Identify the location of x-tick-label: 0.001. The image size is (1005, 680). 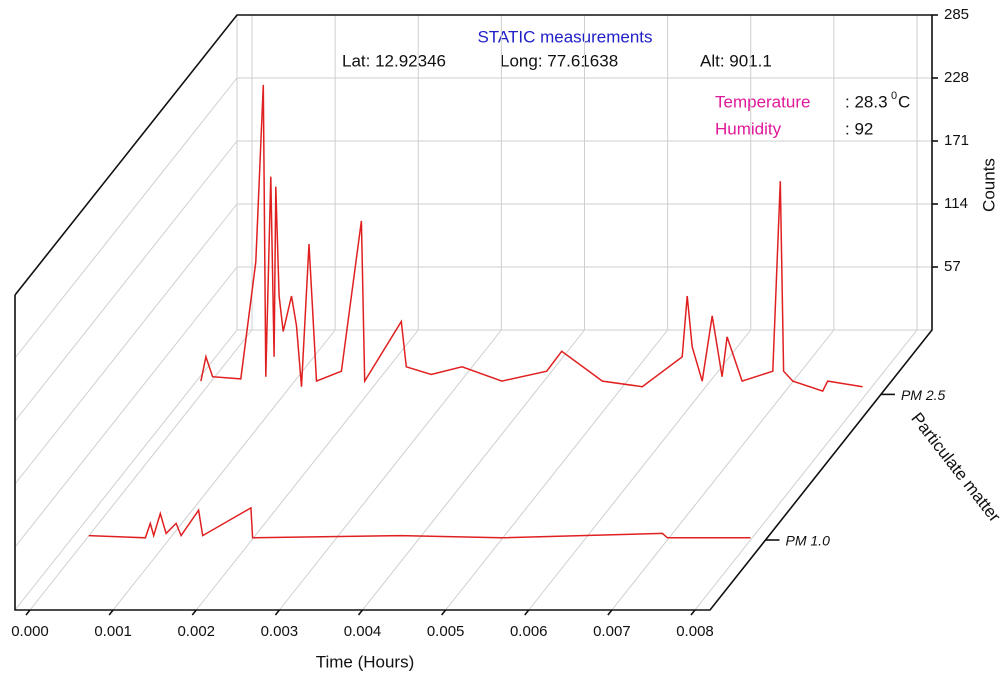
(113, 631).